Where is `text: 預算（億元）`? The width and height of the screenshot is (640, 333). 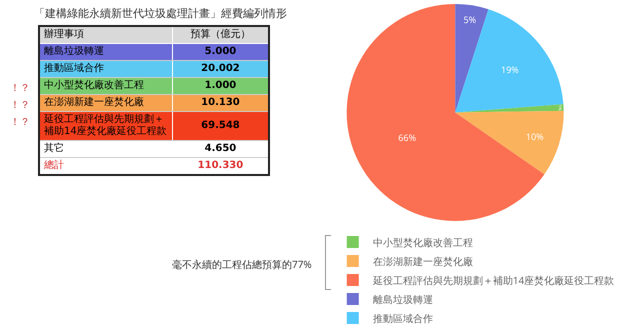 text: 預算（億元） is located at coordinates (220, 35).